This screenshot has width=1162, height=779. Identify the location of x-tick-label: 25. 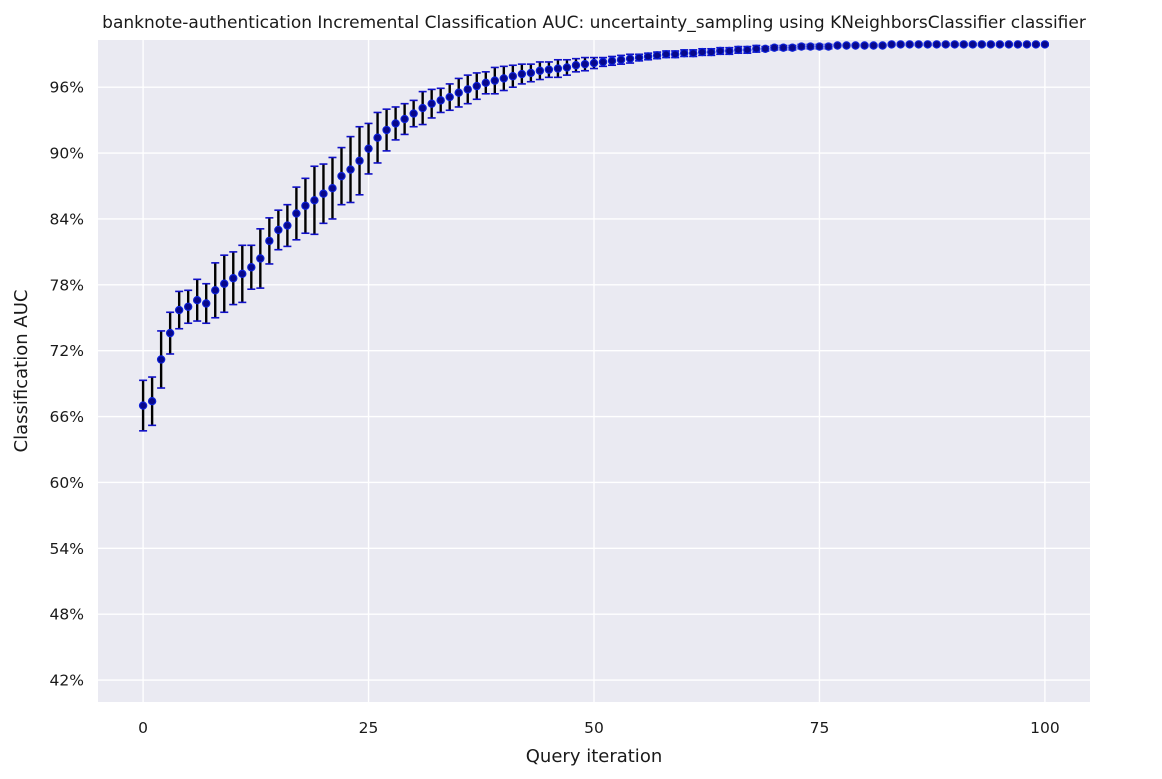
(369, 728).